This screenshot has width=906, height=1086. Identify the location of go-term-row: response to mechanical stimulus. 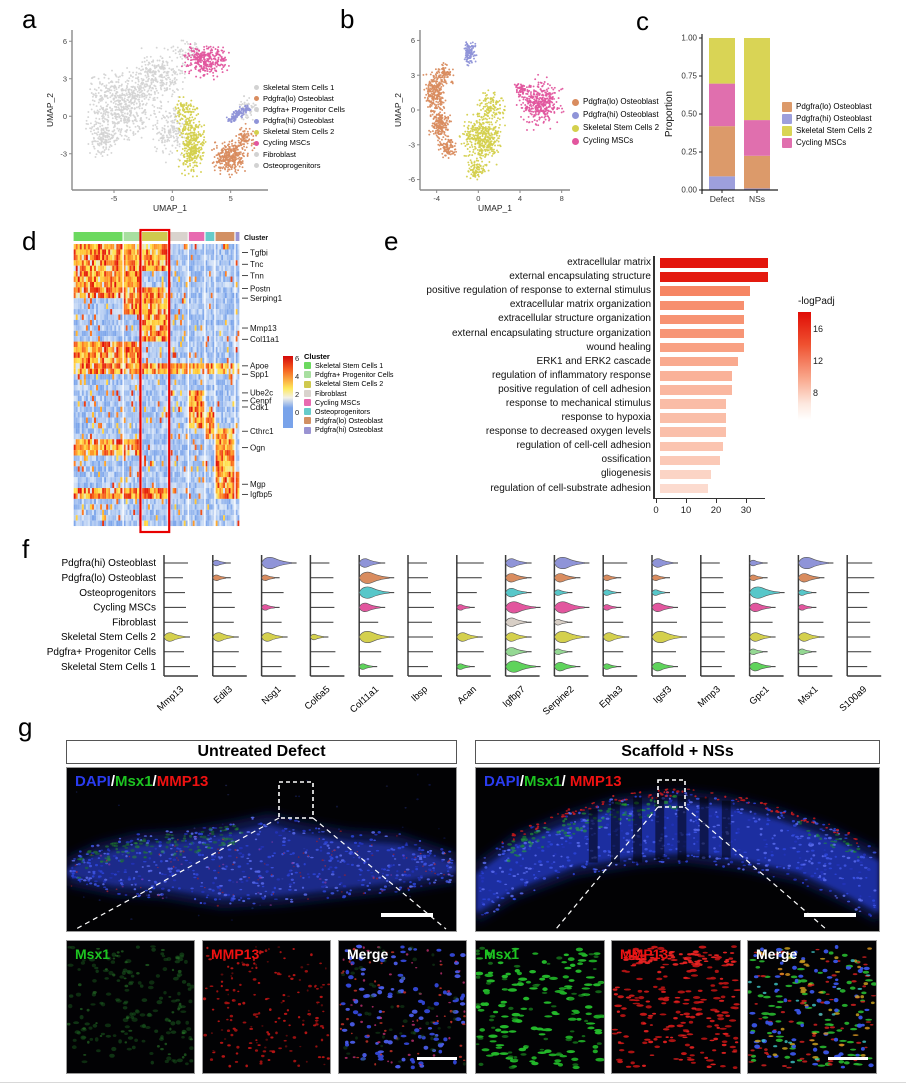
(595, 404).